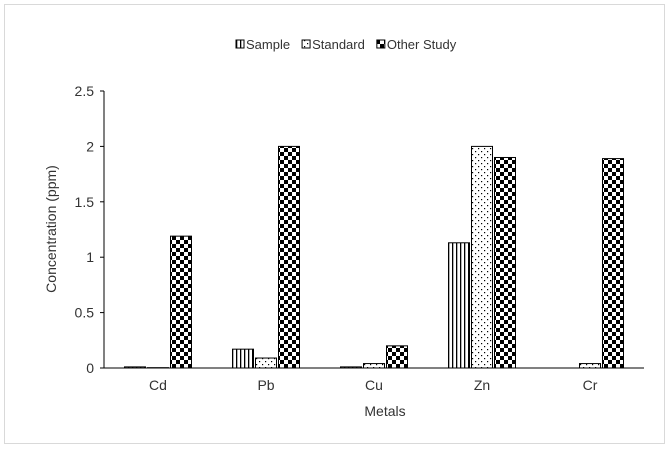 Image resolution: width=669 pixels, height=453 pixels. Describe the element at coordinates (338, 44) in the screenshot. I see `legend-label-standard: Standard` at that location.